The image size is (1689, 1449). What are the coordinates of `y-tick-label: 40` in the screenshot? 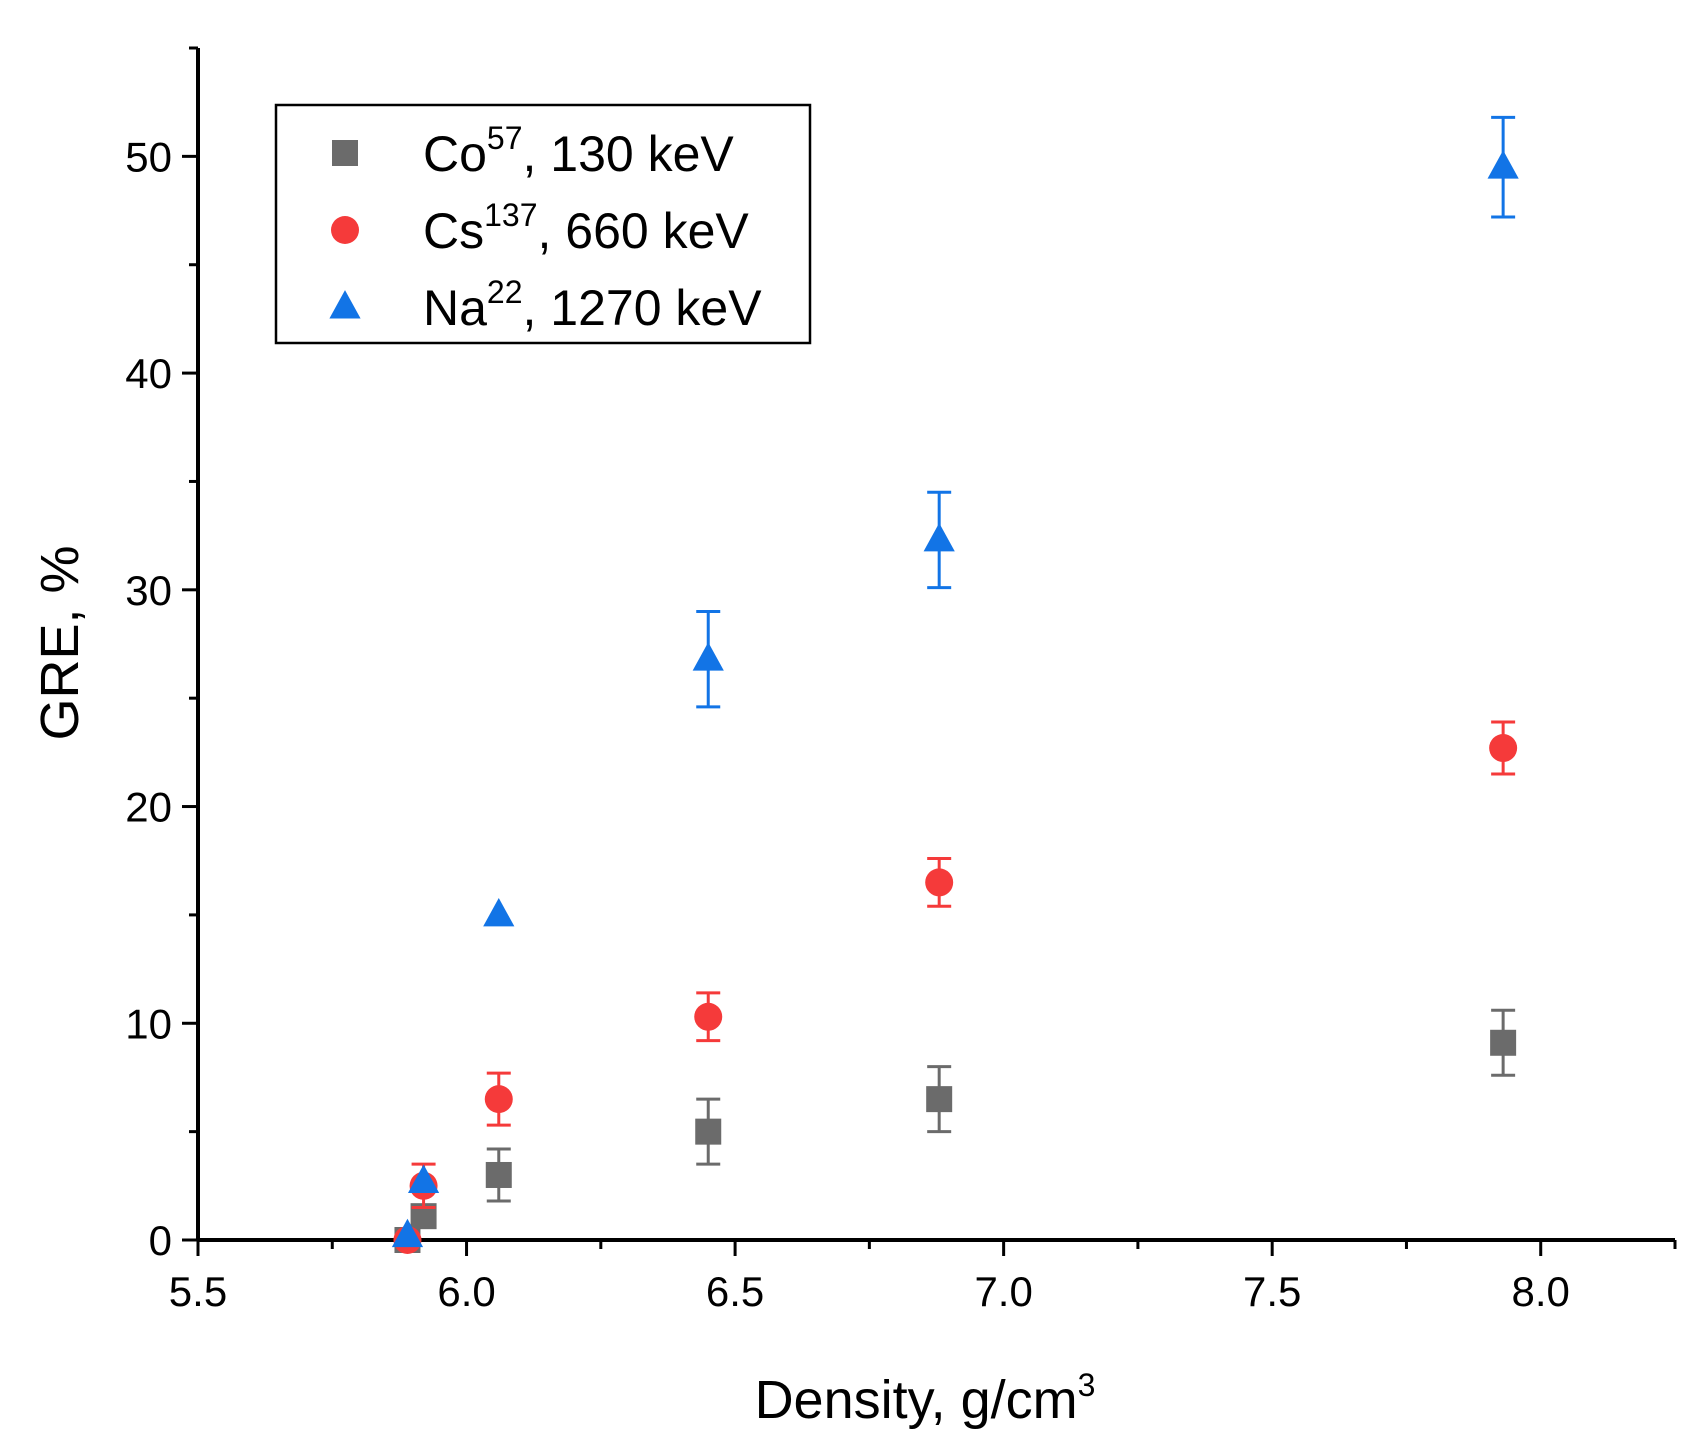 It's located at (148, 373).